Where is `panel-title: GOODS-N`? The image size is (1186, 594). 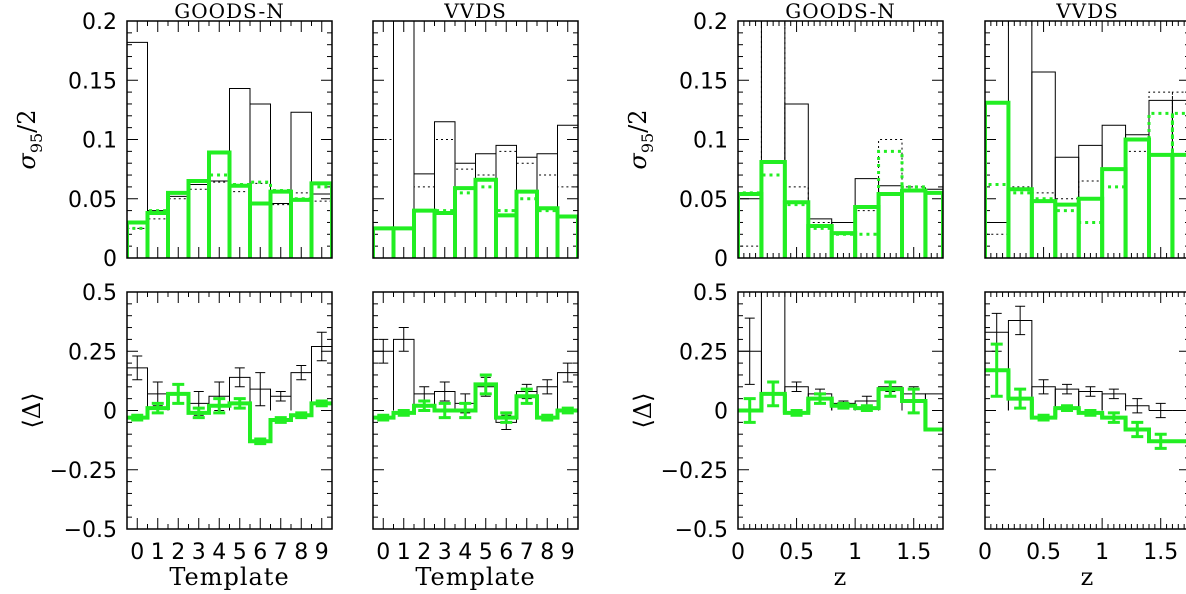 panel-title: GOODS-N is located at coordinates (229, 11).